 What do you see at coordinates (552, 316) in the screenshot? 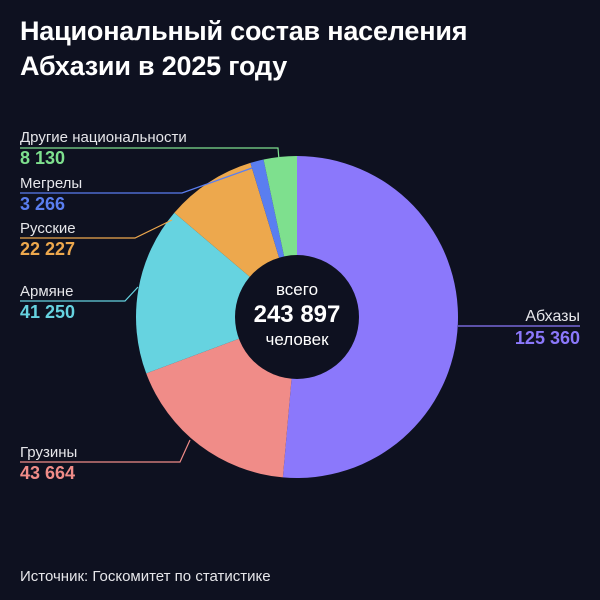
I see `label-abkhaz: Абхазы` at bounding box center [552, 316].